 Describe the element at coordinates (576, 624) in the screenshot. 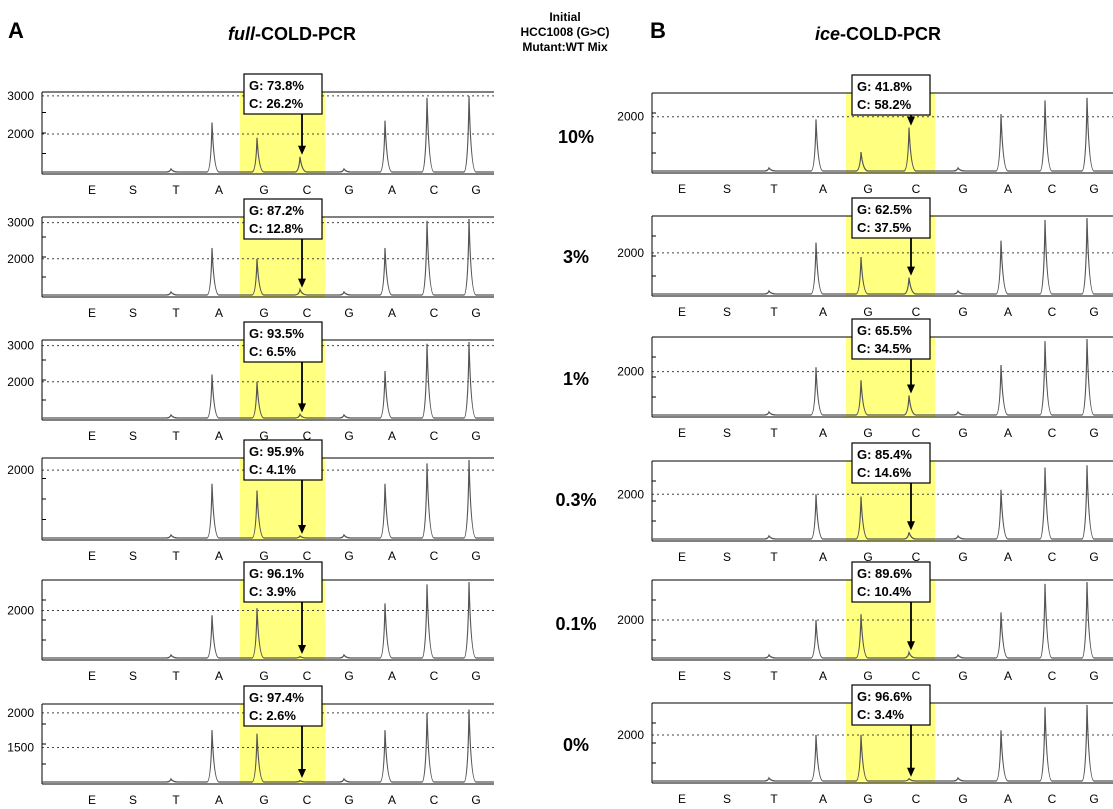

I see `mix-percent: 0.1%` at that location.